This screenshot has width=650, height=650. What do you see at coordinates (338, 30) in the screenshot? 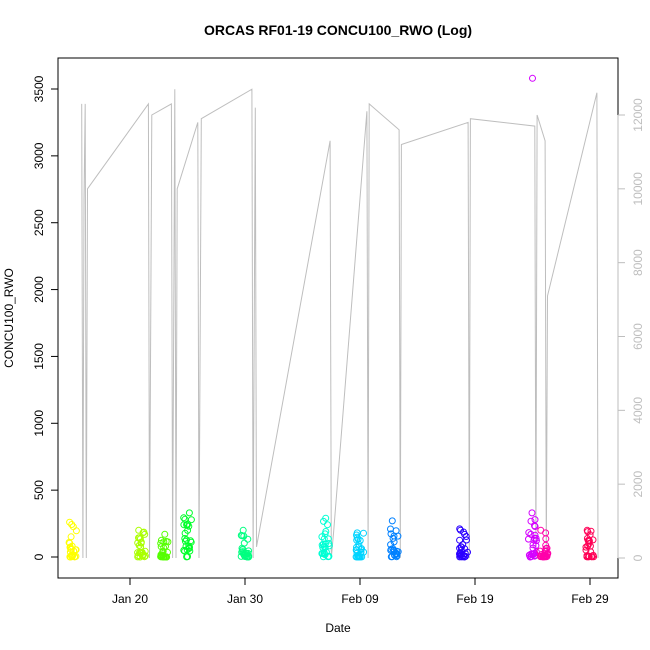
I see `chart-title: ORCAS RF01-19 CONCU100_RWO (Log)` at bounding box center [338, 30].